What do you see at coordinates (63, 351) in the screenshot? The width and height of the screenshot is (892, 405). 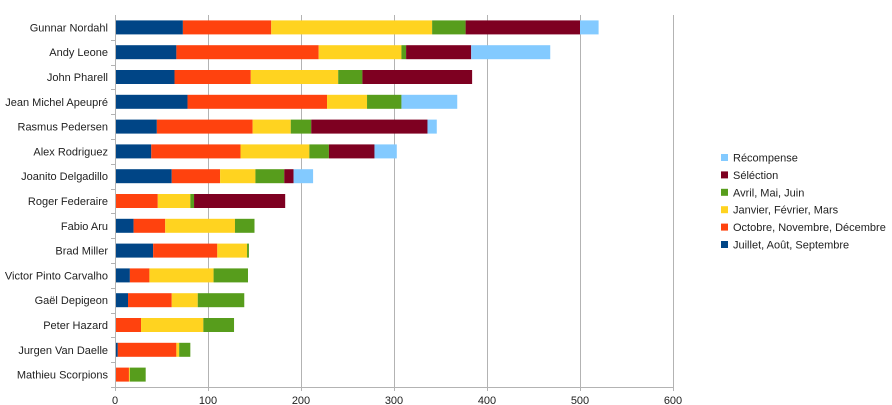 I see `category-label: Jurgen Van Daelle` at bounding box center [63, 351].